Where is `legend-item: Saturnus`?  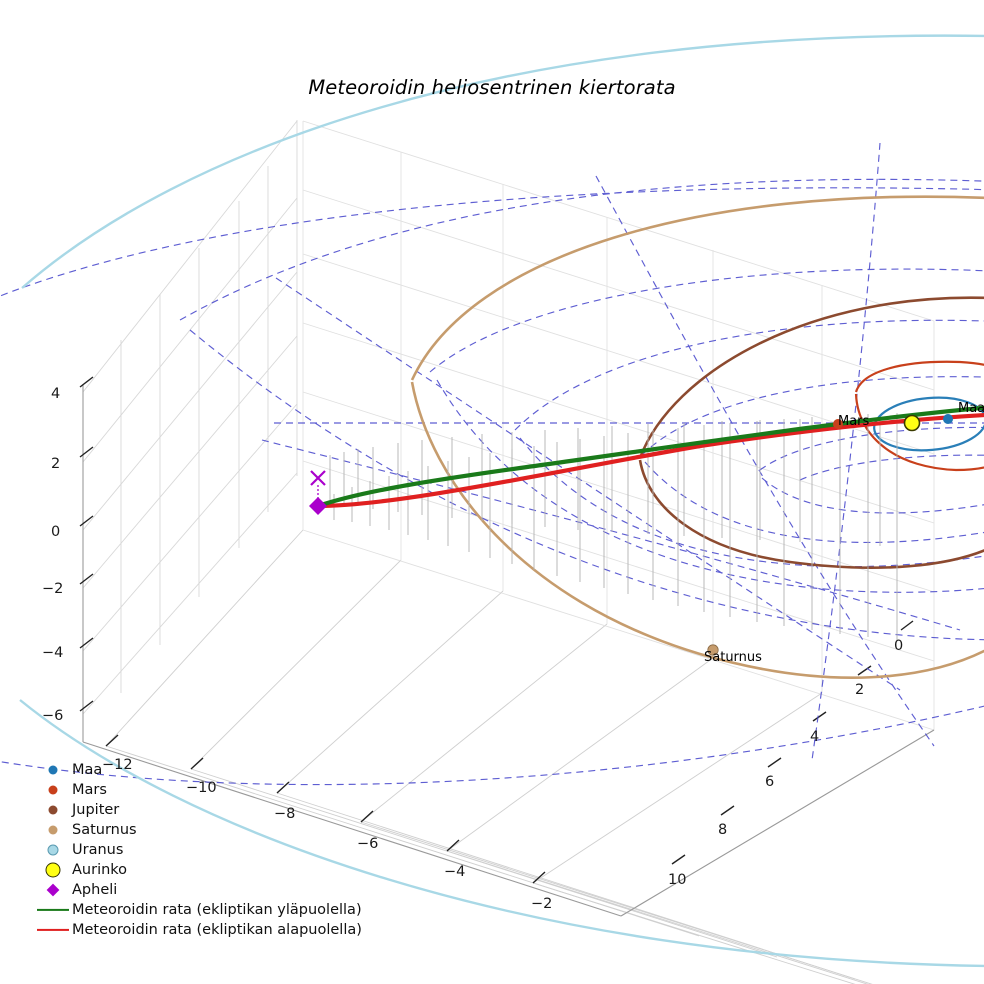
legend-item: Saturnus is located at coordinates (194, 830).